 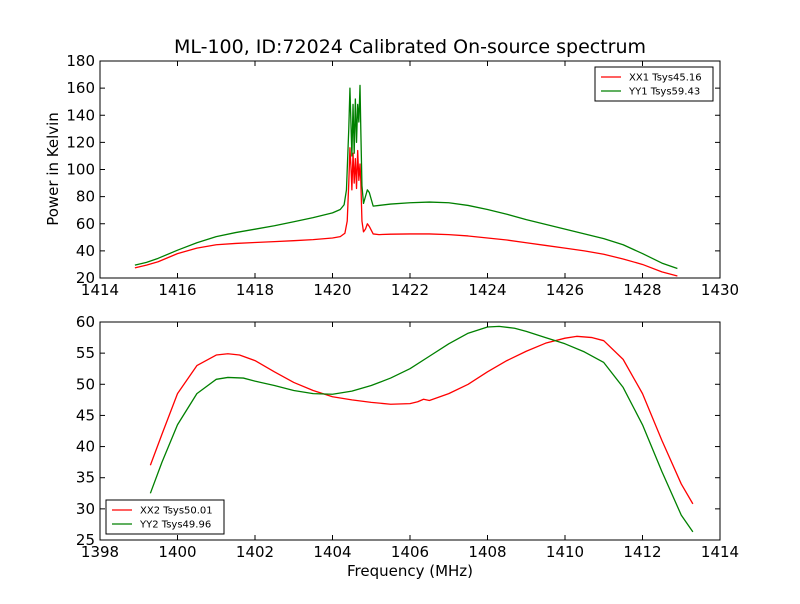 I want to click on x-tick-label: 1420, so click(x=332, y=290).